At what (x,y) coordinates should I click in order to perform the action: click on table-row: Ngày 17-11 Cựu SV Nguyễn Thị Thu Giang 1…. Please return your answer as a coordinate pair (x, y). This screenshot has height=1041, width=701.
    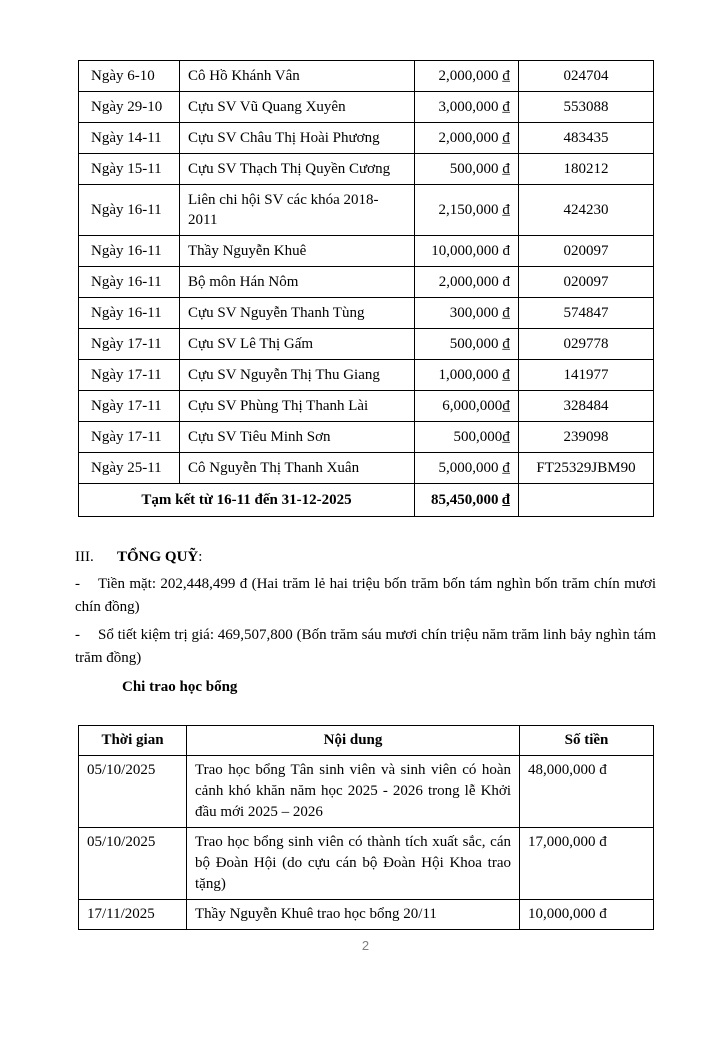
    Looking at the image, I should click on (366, 375).